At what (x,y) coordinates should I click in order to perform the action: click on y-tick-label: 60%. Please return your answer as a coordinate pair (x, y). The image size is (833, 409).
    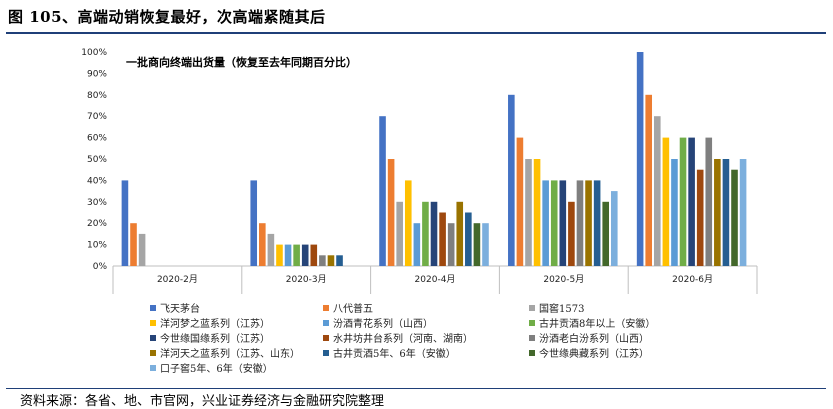
    Looking at the image, I should click on (97, 139).